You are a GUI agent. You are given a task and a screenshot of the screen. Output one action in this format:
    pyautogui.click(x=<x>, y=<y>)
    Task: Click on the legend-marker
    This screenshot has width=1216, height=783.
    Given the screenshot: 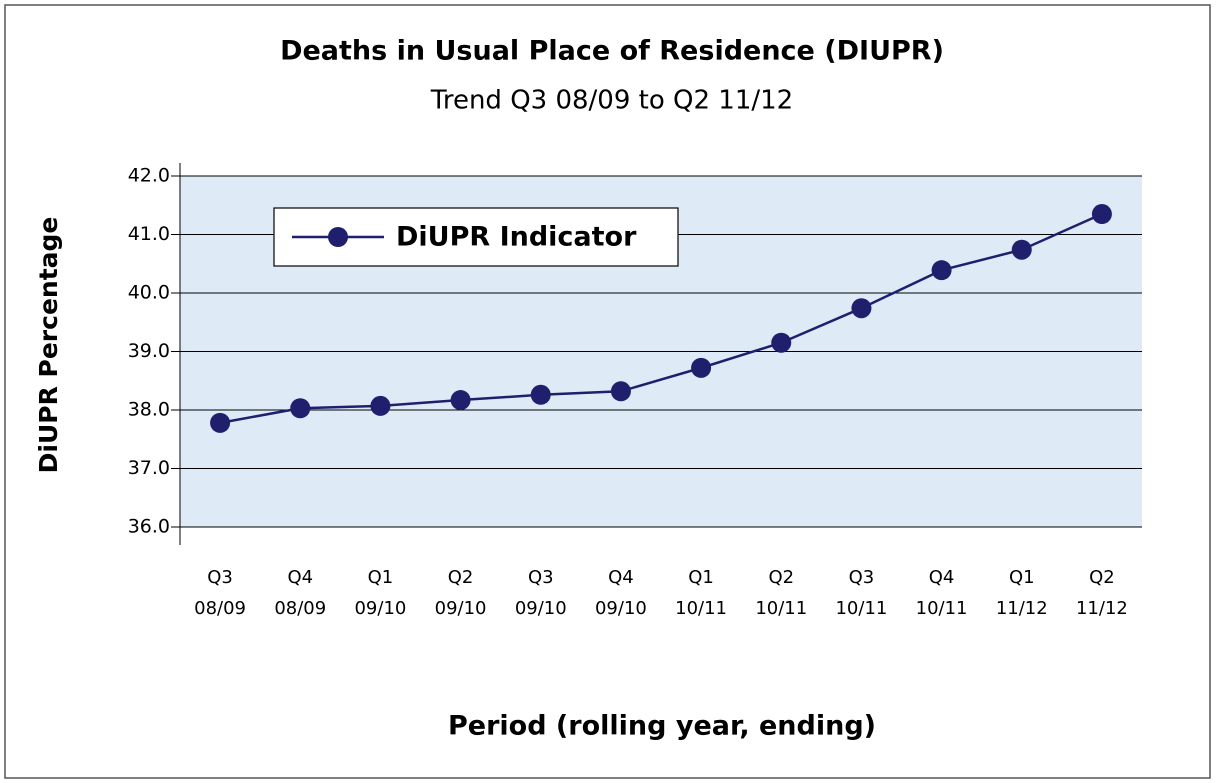 What is the action you would take?
    pyautogui.click(x=338, y=237)
    